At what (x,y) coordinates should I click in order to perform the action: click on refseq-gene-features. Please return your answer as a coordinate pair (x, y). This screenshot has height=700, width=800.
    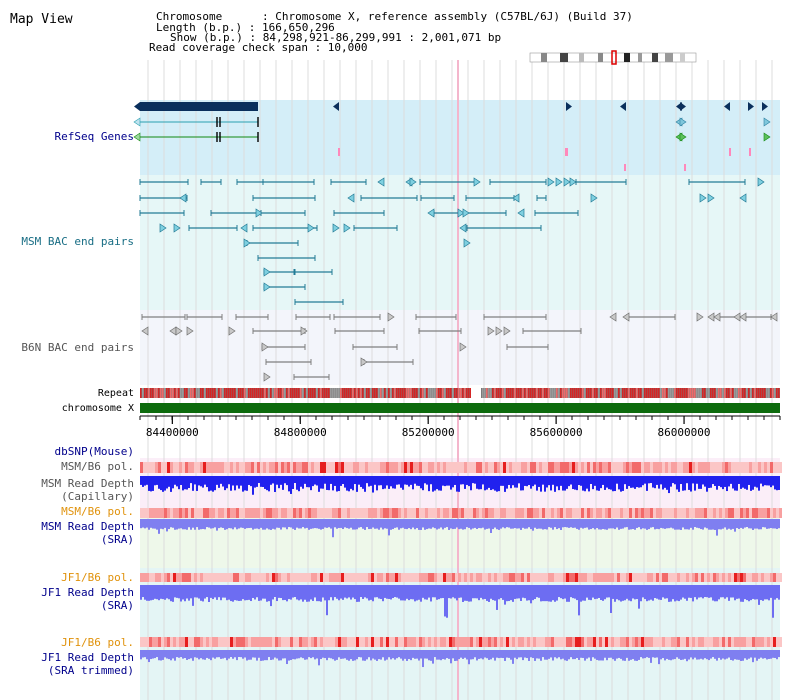
    Looking at the image, I should click on (452, 136).